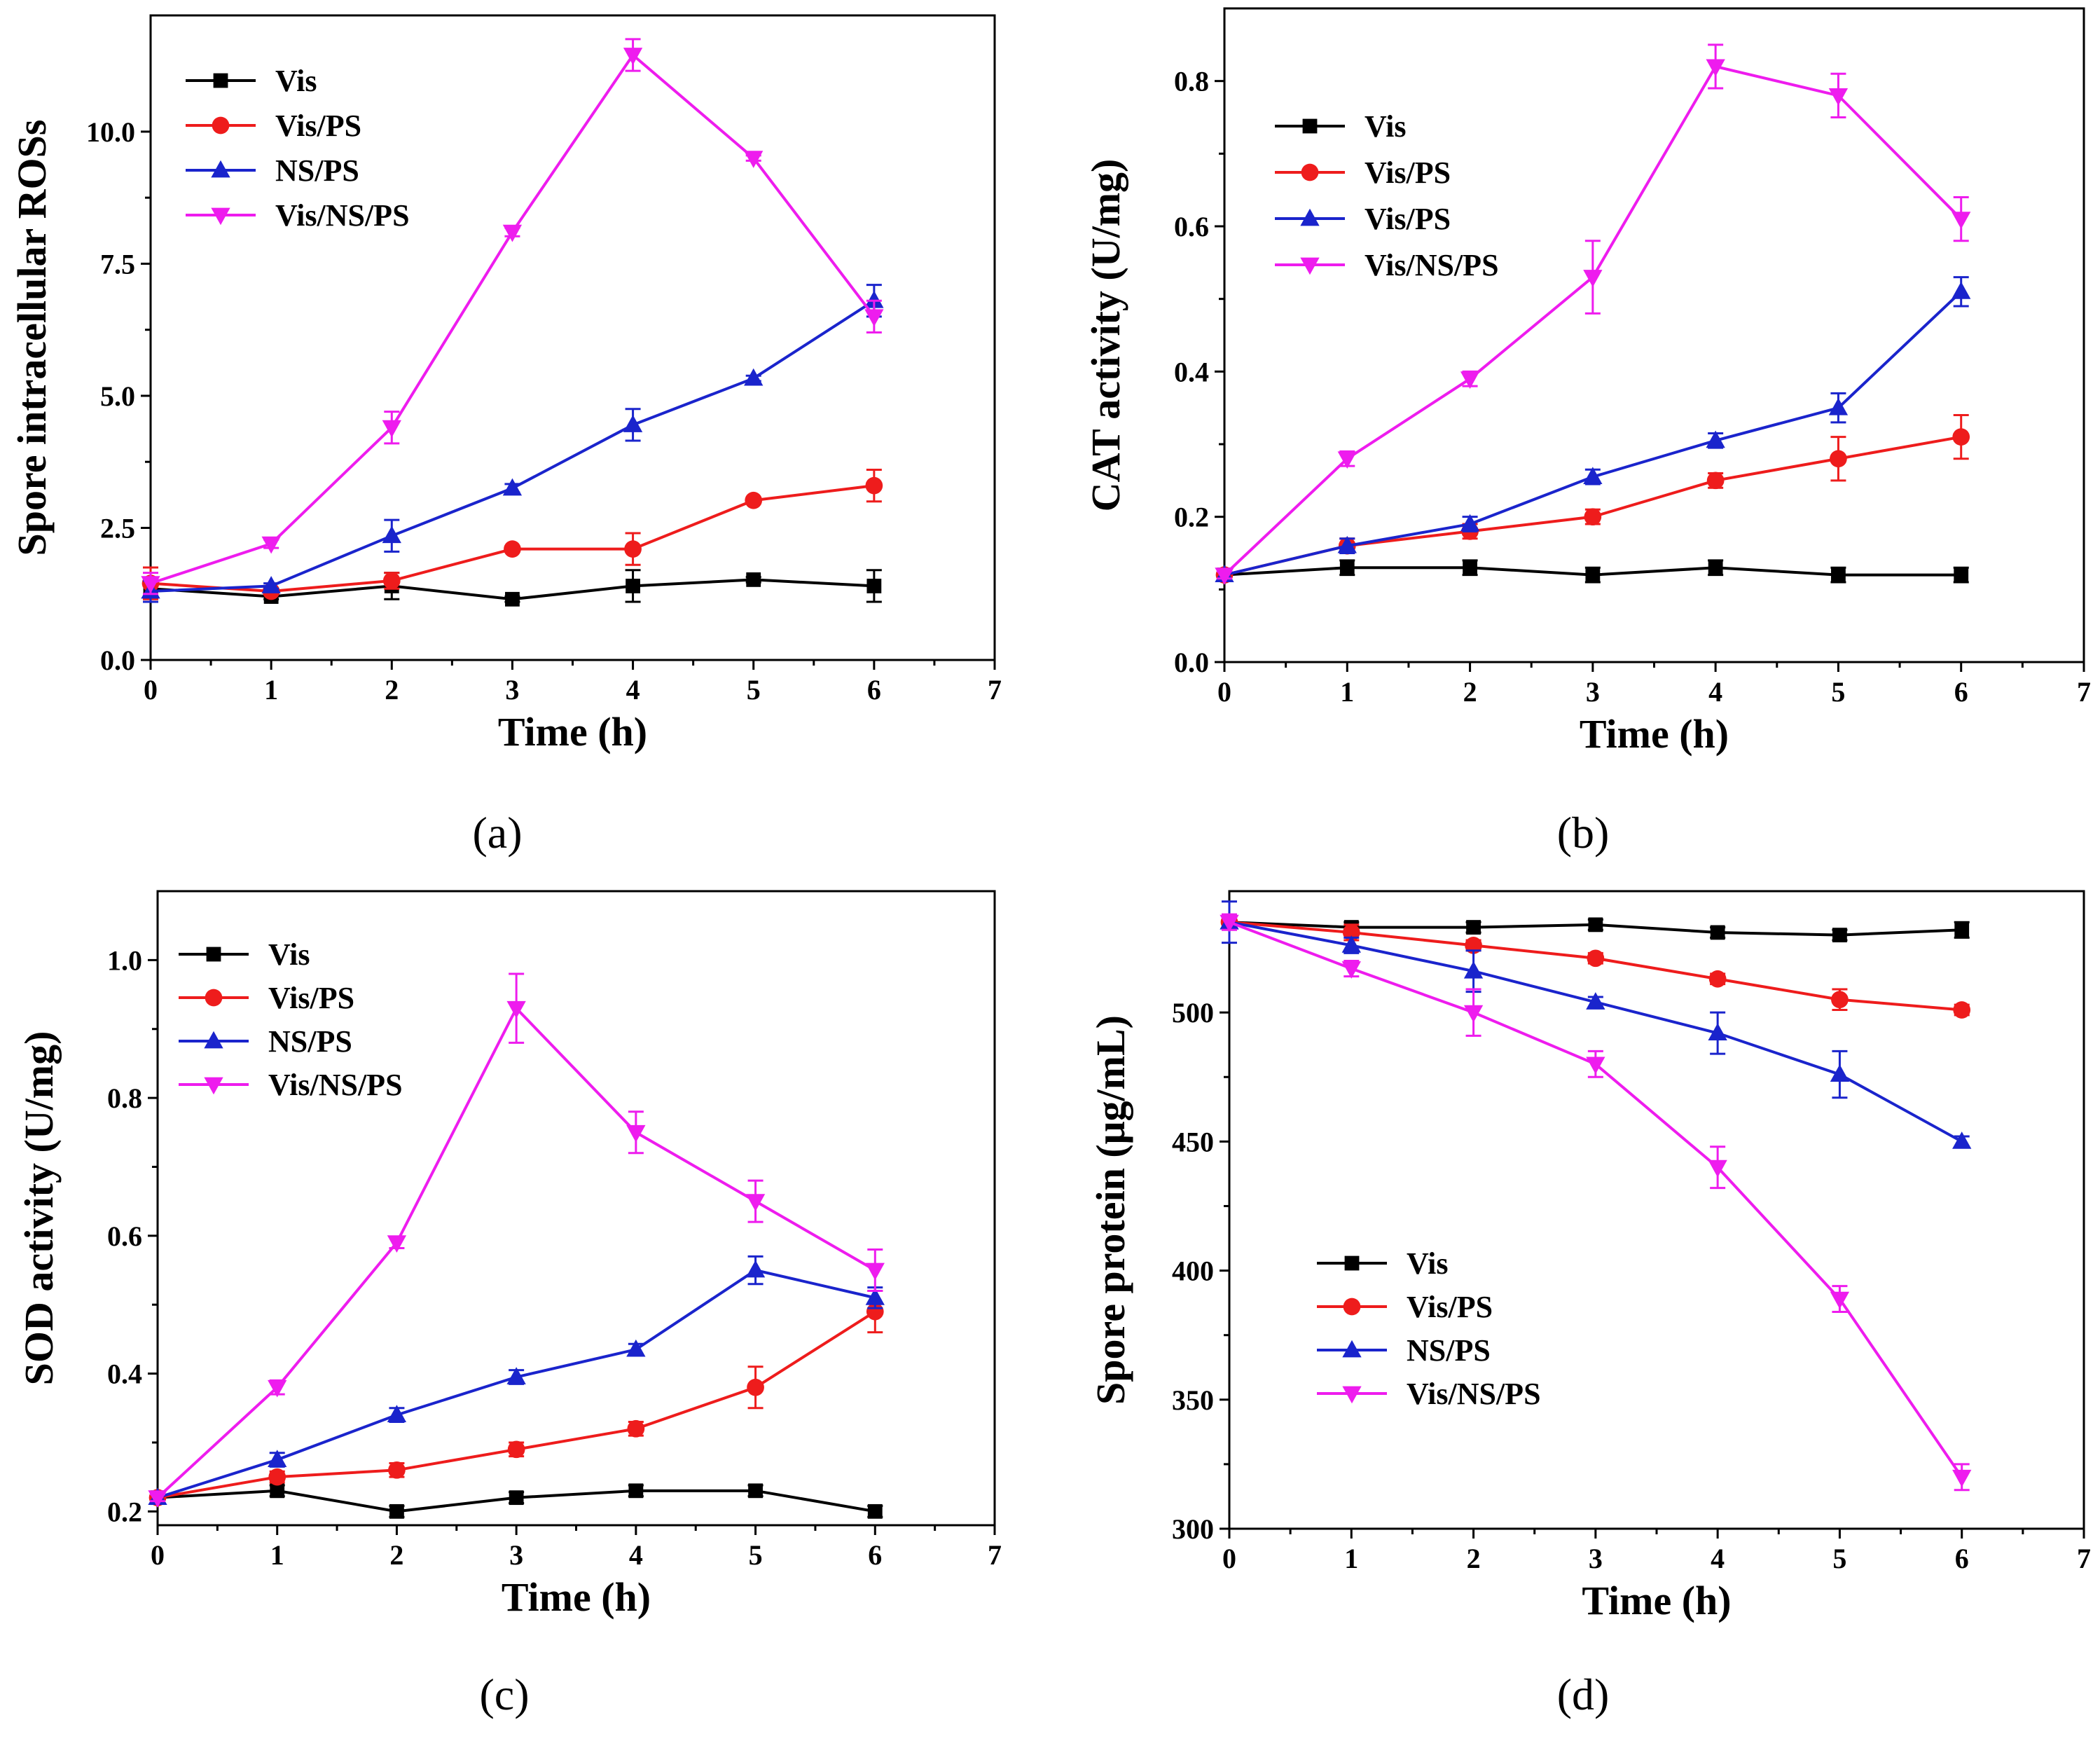 This screenshot has height=1741, width=2100. I want to click on series-vis, so click(512, 588).